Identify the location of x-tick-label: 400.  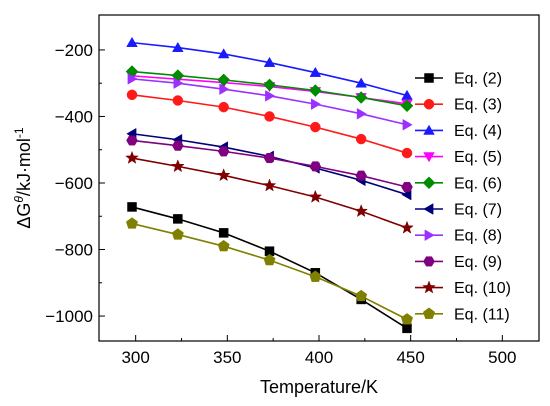
(319, 357).